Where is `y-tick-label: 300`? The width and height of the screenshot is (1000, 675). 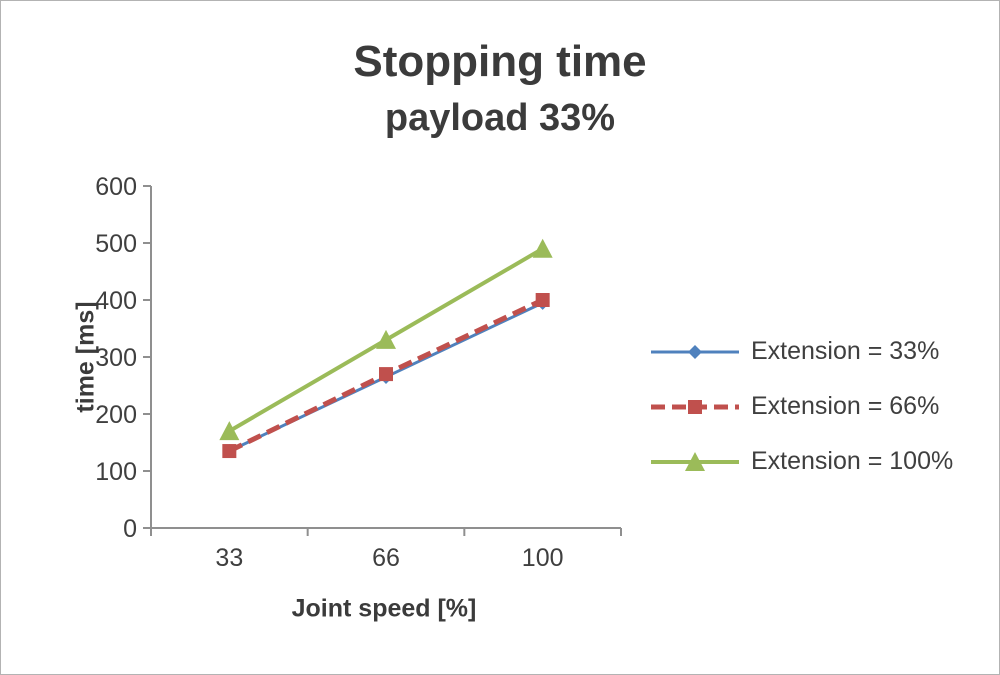
y-tick-label: 300 is located at coordinates (116, 358).